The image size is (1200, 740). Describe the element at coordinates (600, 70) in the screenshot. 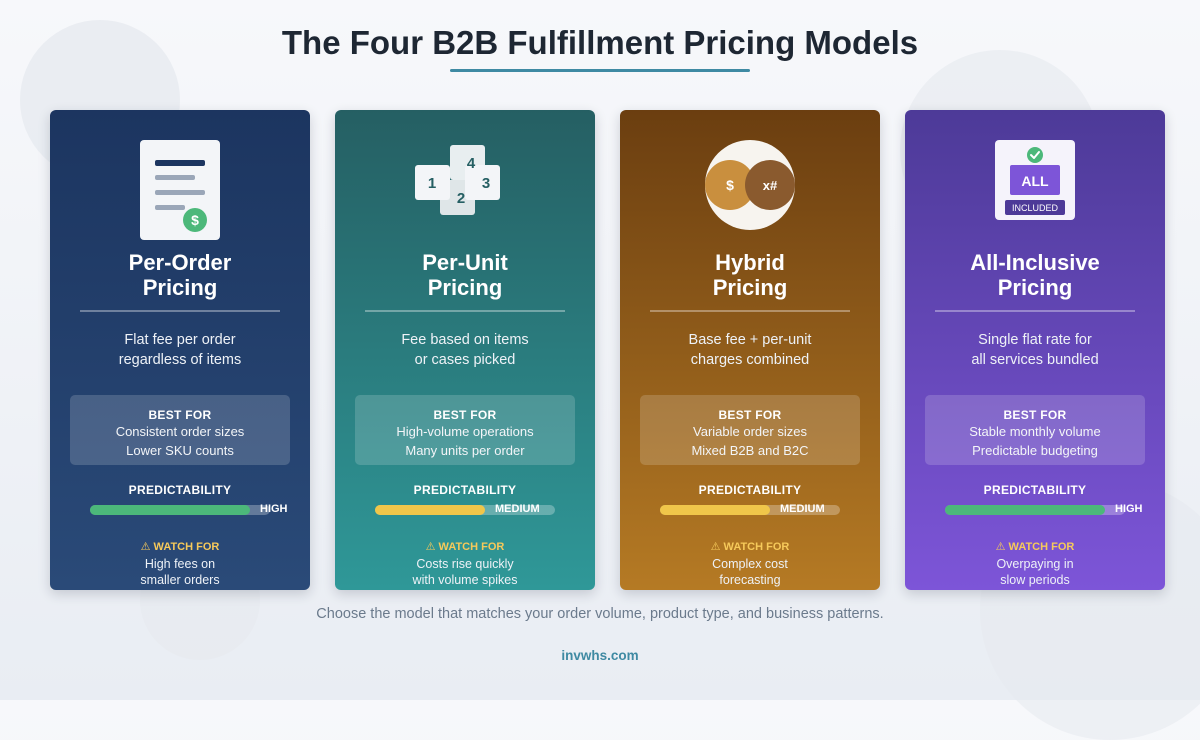

I see `title-underline` at that location.